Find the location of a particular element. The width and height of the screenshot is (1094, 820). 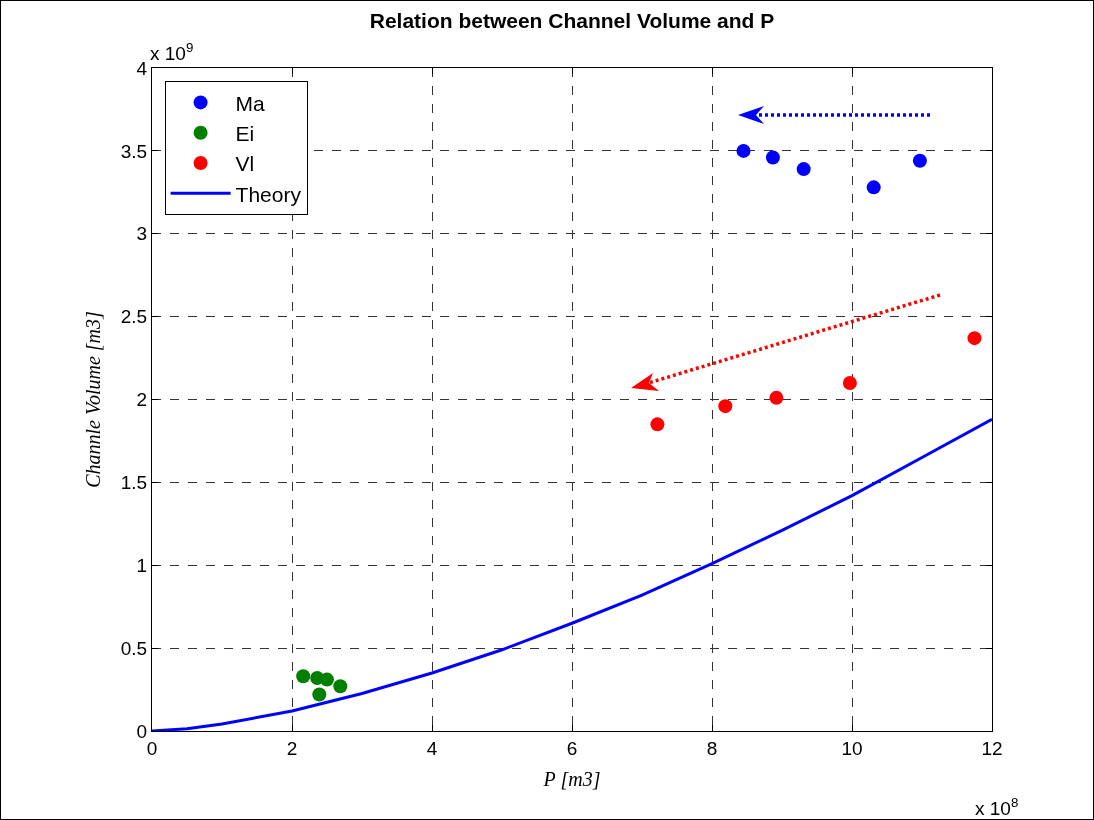

text: x 10$^{9}$ is located at coordinates (172, 52).